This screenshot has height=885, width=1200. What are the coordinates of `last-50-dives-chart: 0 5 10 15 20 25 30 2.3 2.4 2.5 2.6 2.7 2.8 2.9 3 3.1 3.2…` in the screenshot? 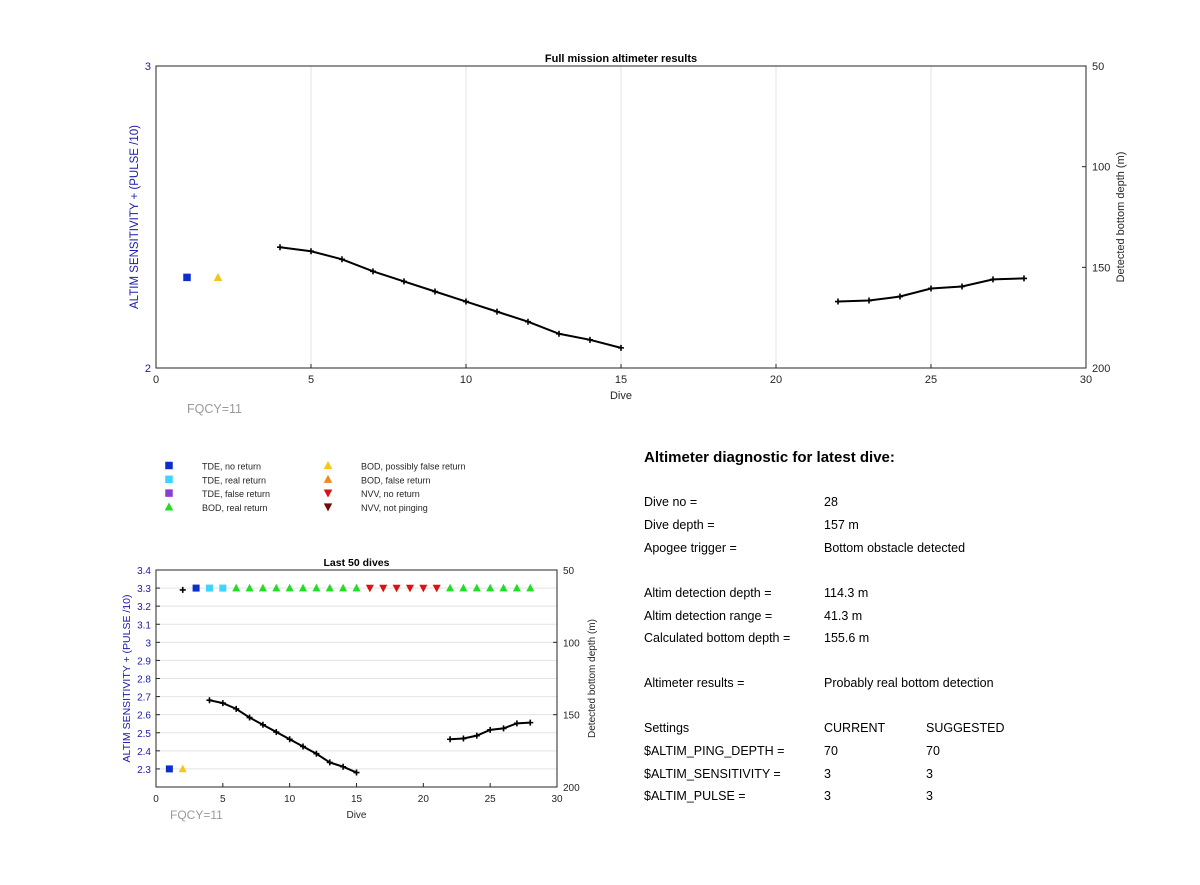 It's located at (359, 689).